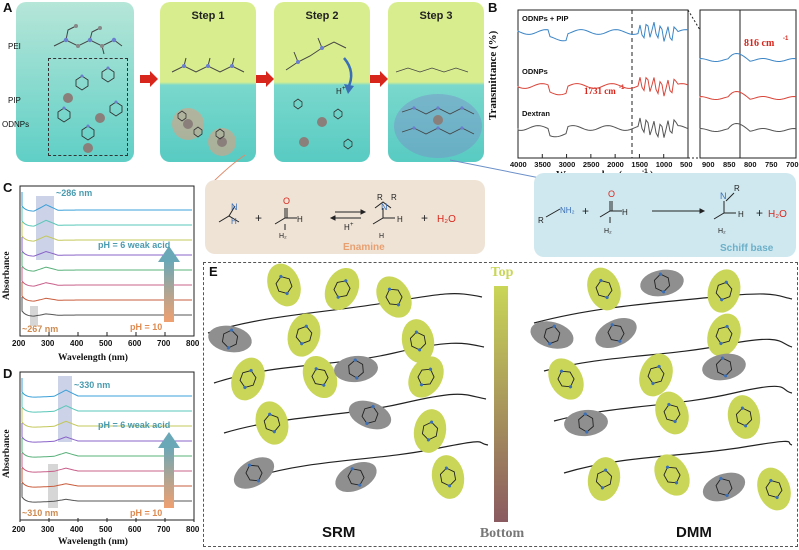  Describe the element at coordinates (379, 79) in the screenshot. I see `arrow-to-step3` at that location.